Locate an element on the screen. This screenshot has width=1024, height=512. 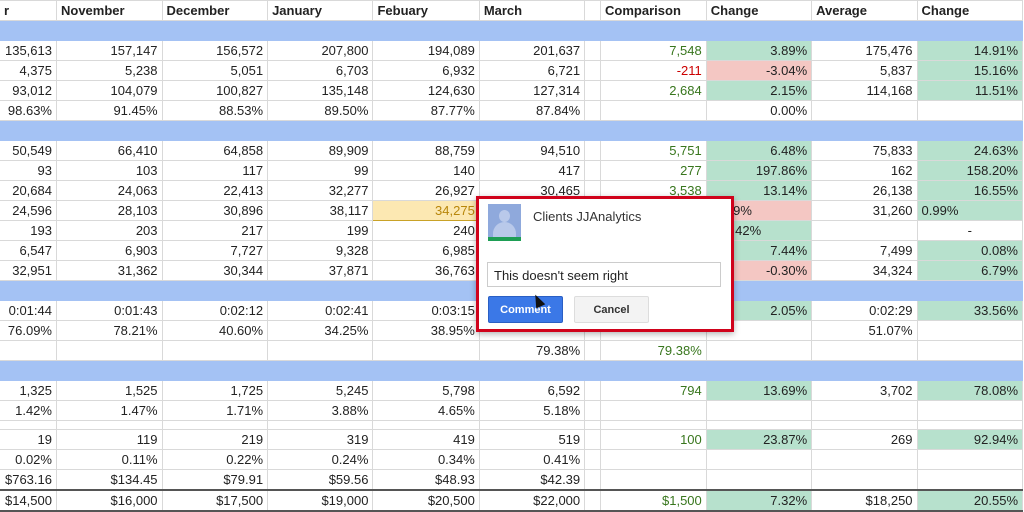
cell: 88,759 is located at coordinates (426, 150).